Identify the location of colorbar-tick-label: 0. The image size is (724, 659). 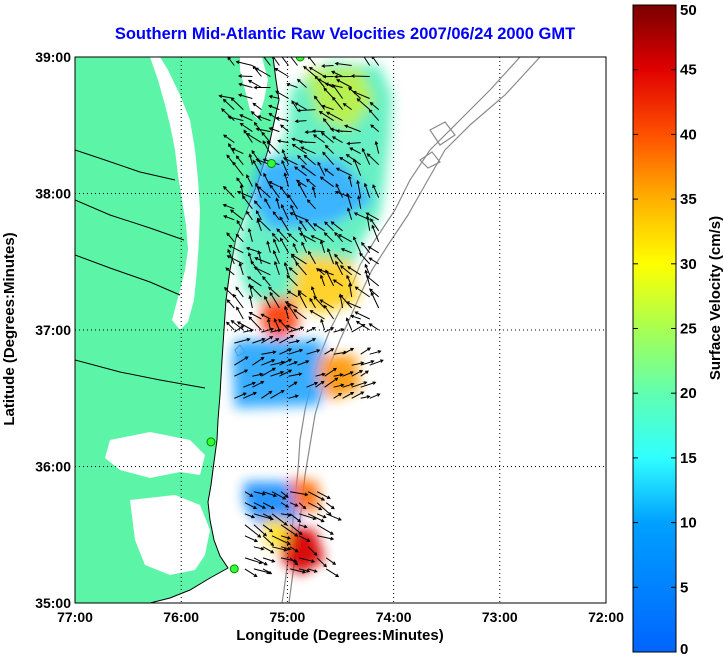
(684, 649).